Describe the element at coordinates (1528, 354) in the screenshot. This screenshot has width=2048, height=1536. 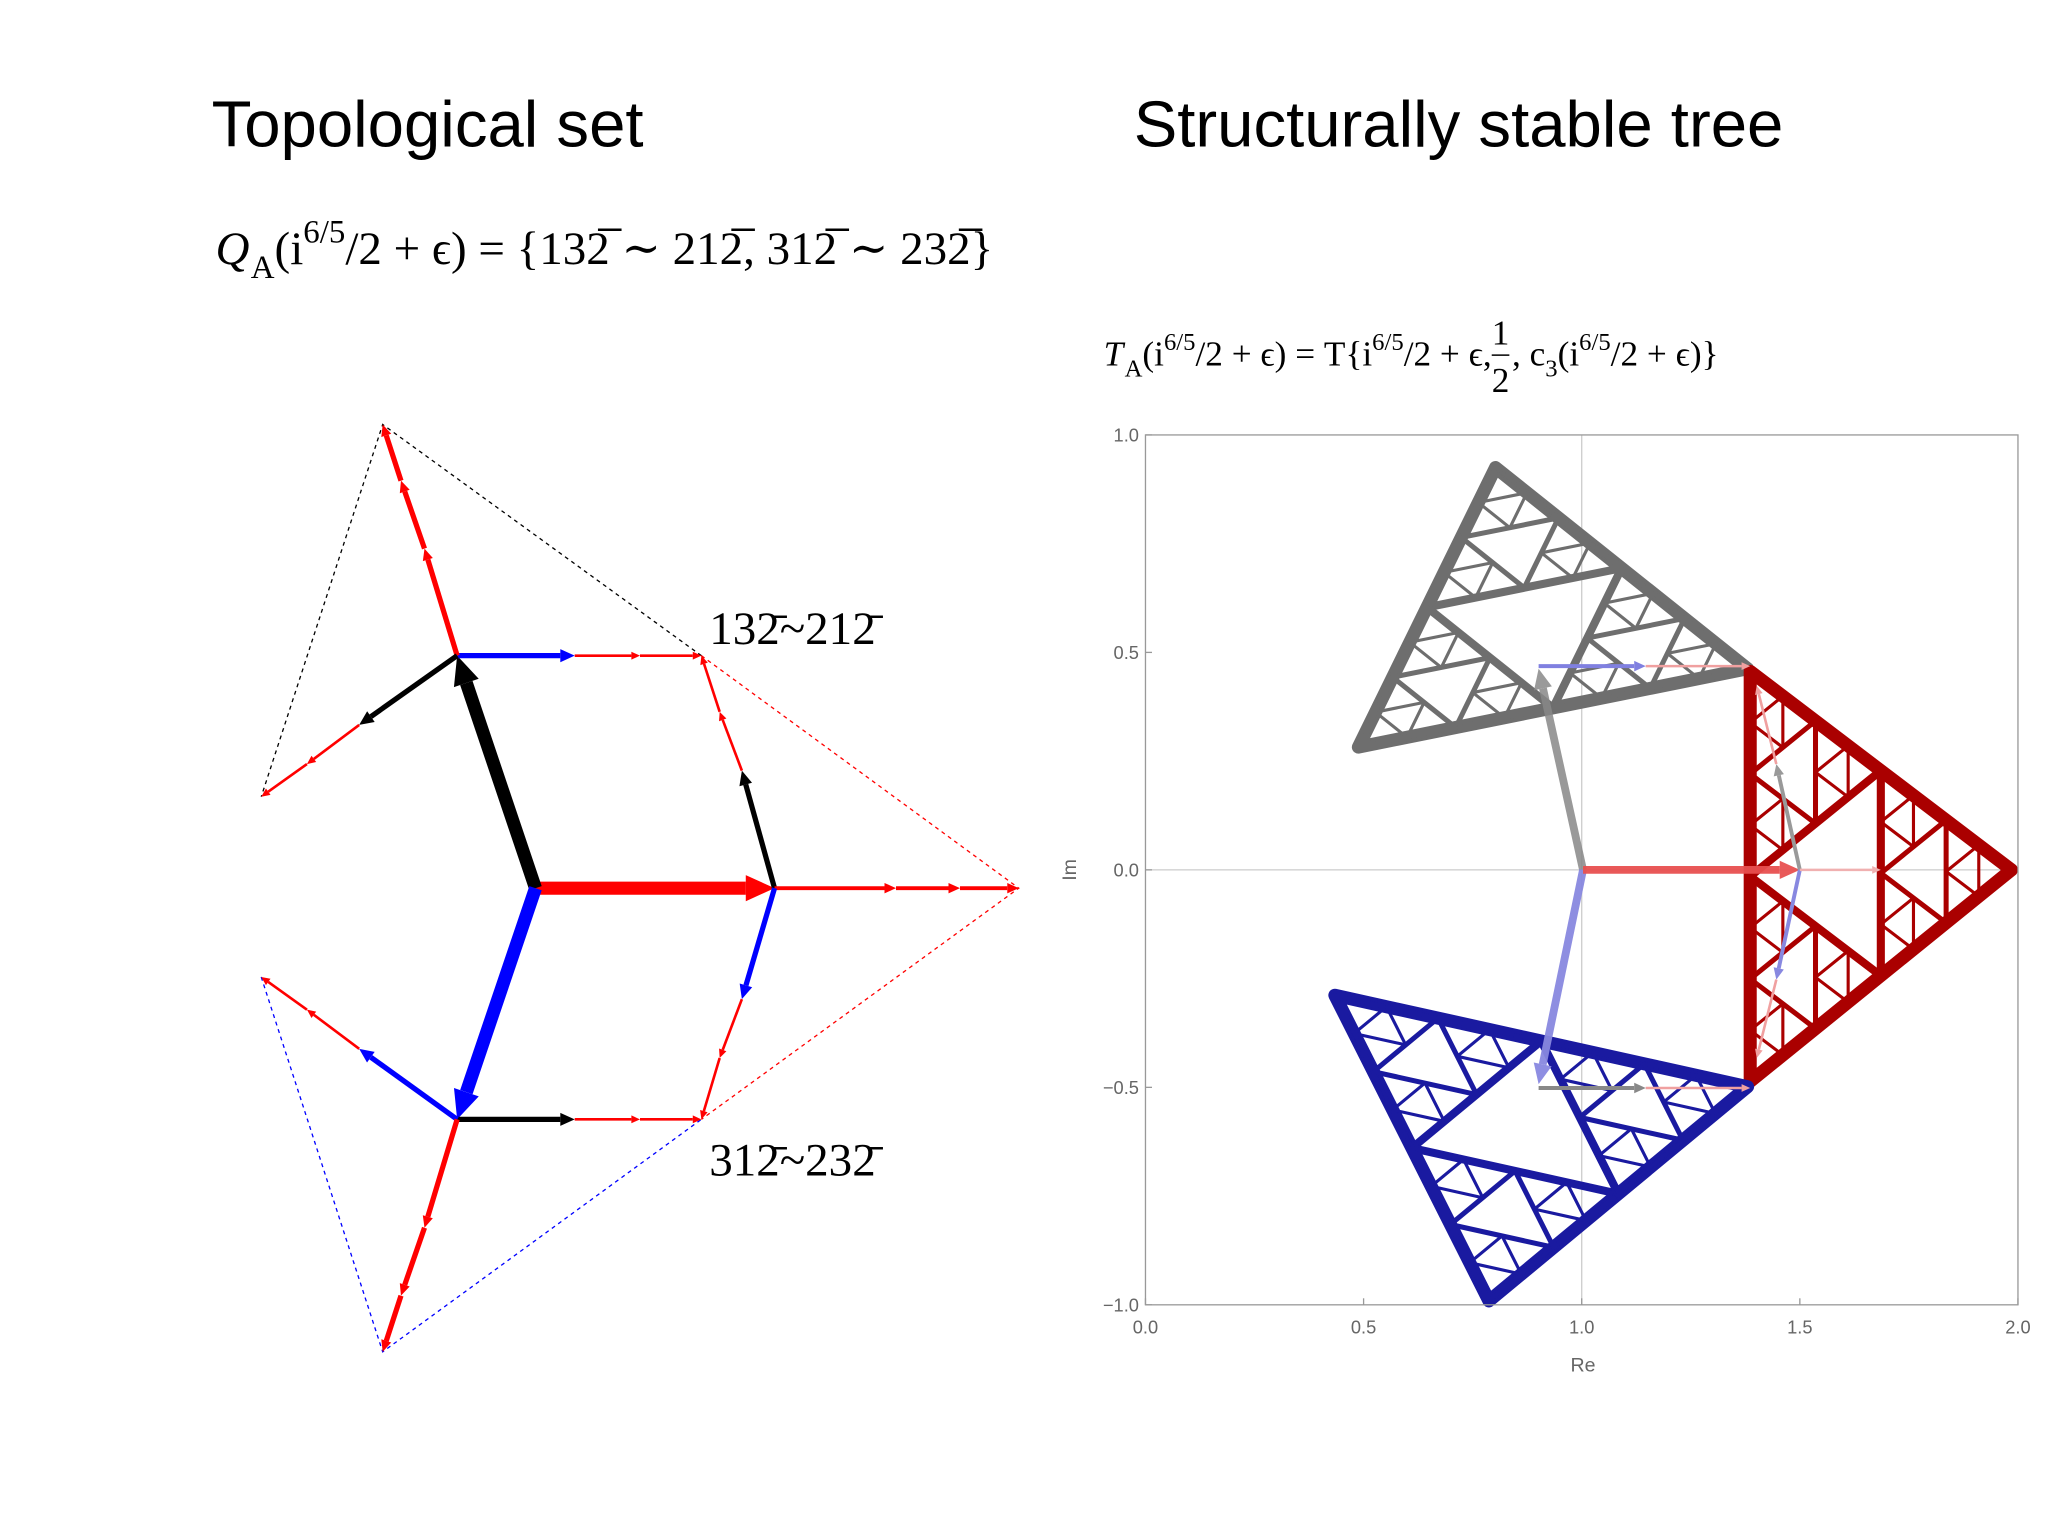
I see `formula-part: , c` at that location.